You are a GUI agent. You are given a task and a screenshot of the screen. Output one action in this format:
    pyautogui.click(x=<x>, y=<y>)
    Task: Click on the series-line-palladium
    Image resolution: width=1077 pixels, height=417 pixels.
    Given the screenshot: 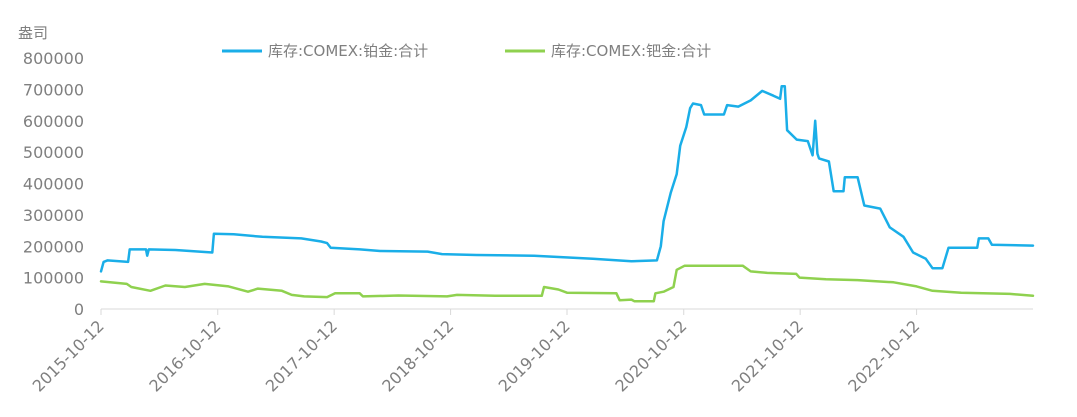 What is the action you would take?
    pyautogui.click(x=567, y=283)
    